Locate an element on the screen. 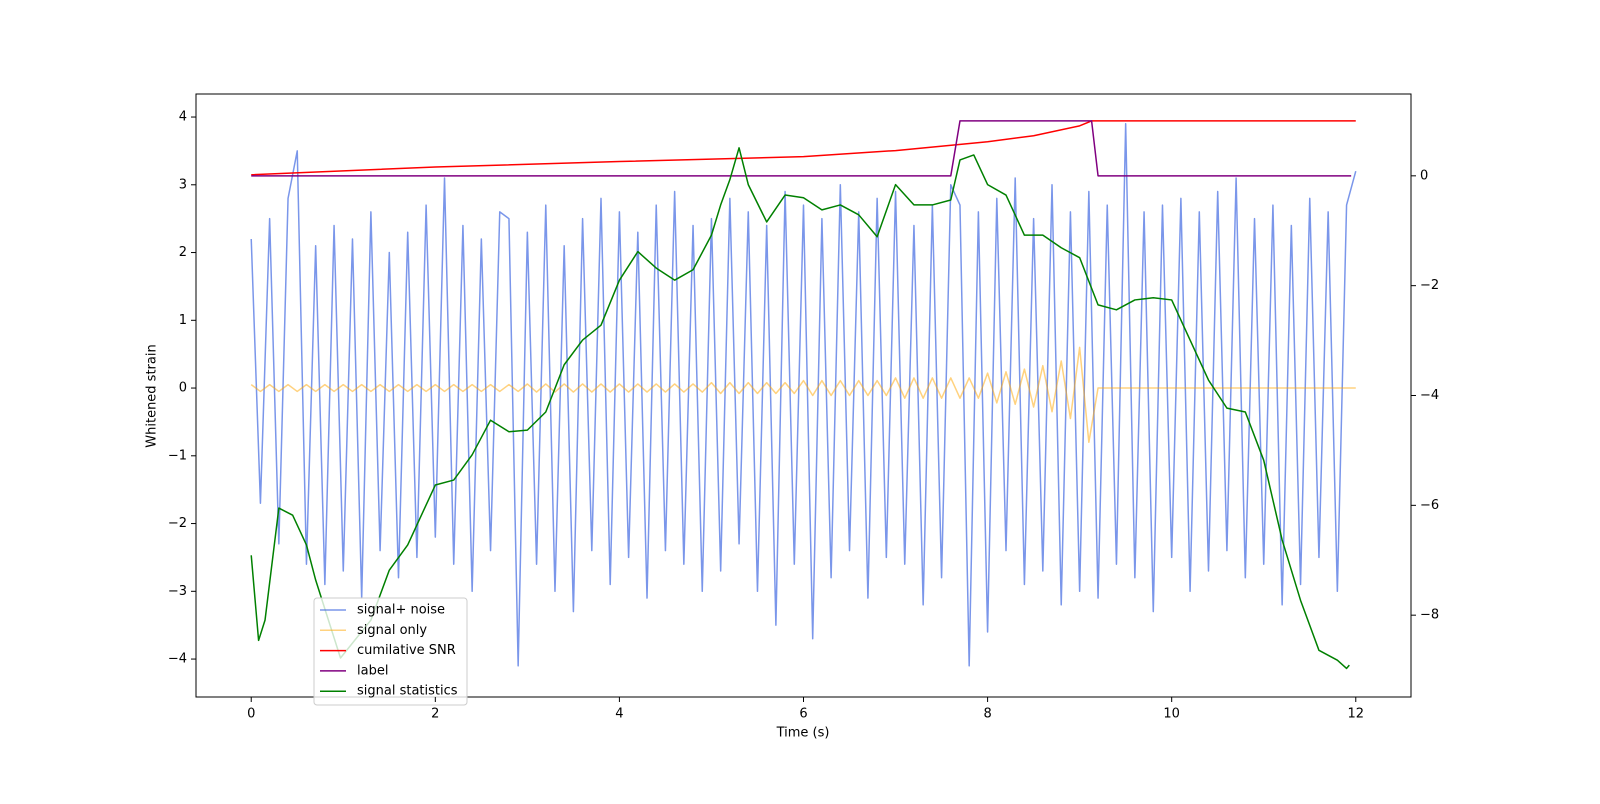 Image resolution: width=1600 pixels, height=804 pixels. y-tick-label: 3 is located at coordinates (183, 184).